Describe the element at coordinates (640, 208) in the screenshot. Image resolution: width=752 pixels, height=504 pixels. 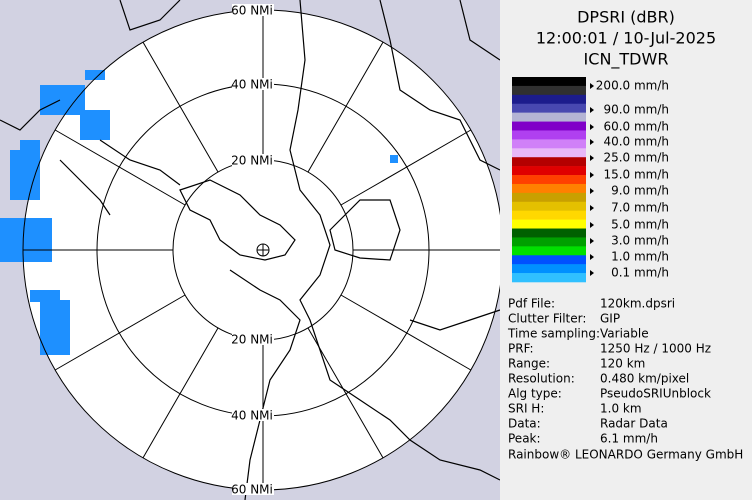
I see `legend-label: 7.0 mm/h` at that location.